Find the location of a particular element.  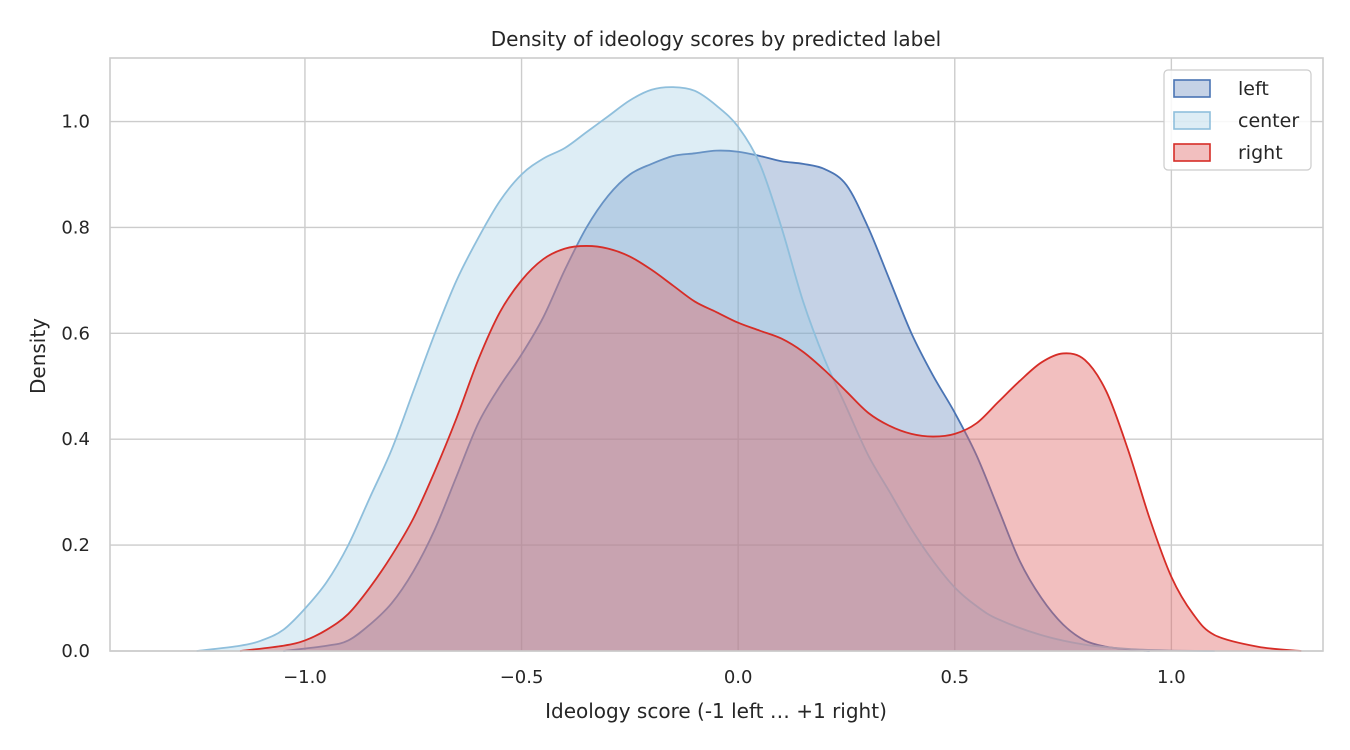

legend-label-center: center is located at coordinates (1268, 121).